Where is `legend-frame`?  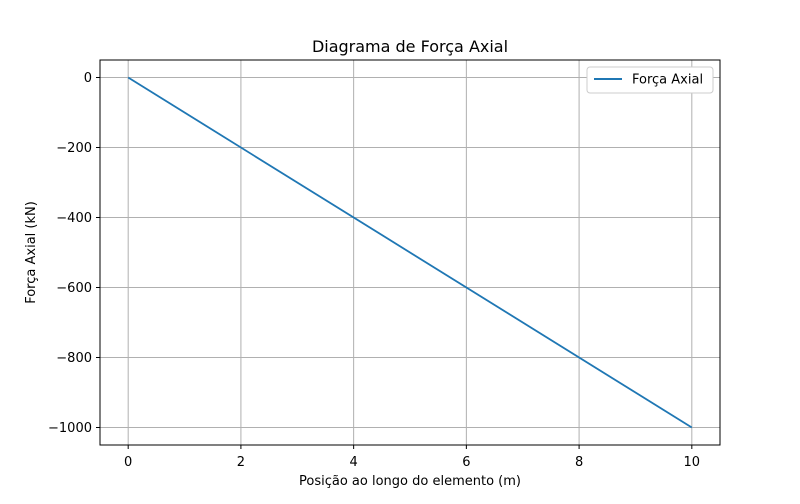 legend-frame is located at coordinates (650, 80).